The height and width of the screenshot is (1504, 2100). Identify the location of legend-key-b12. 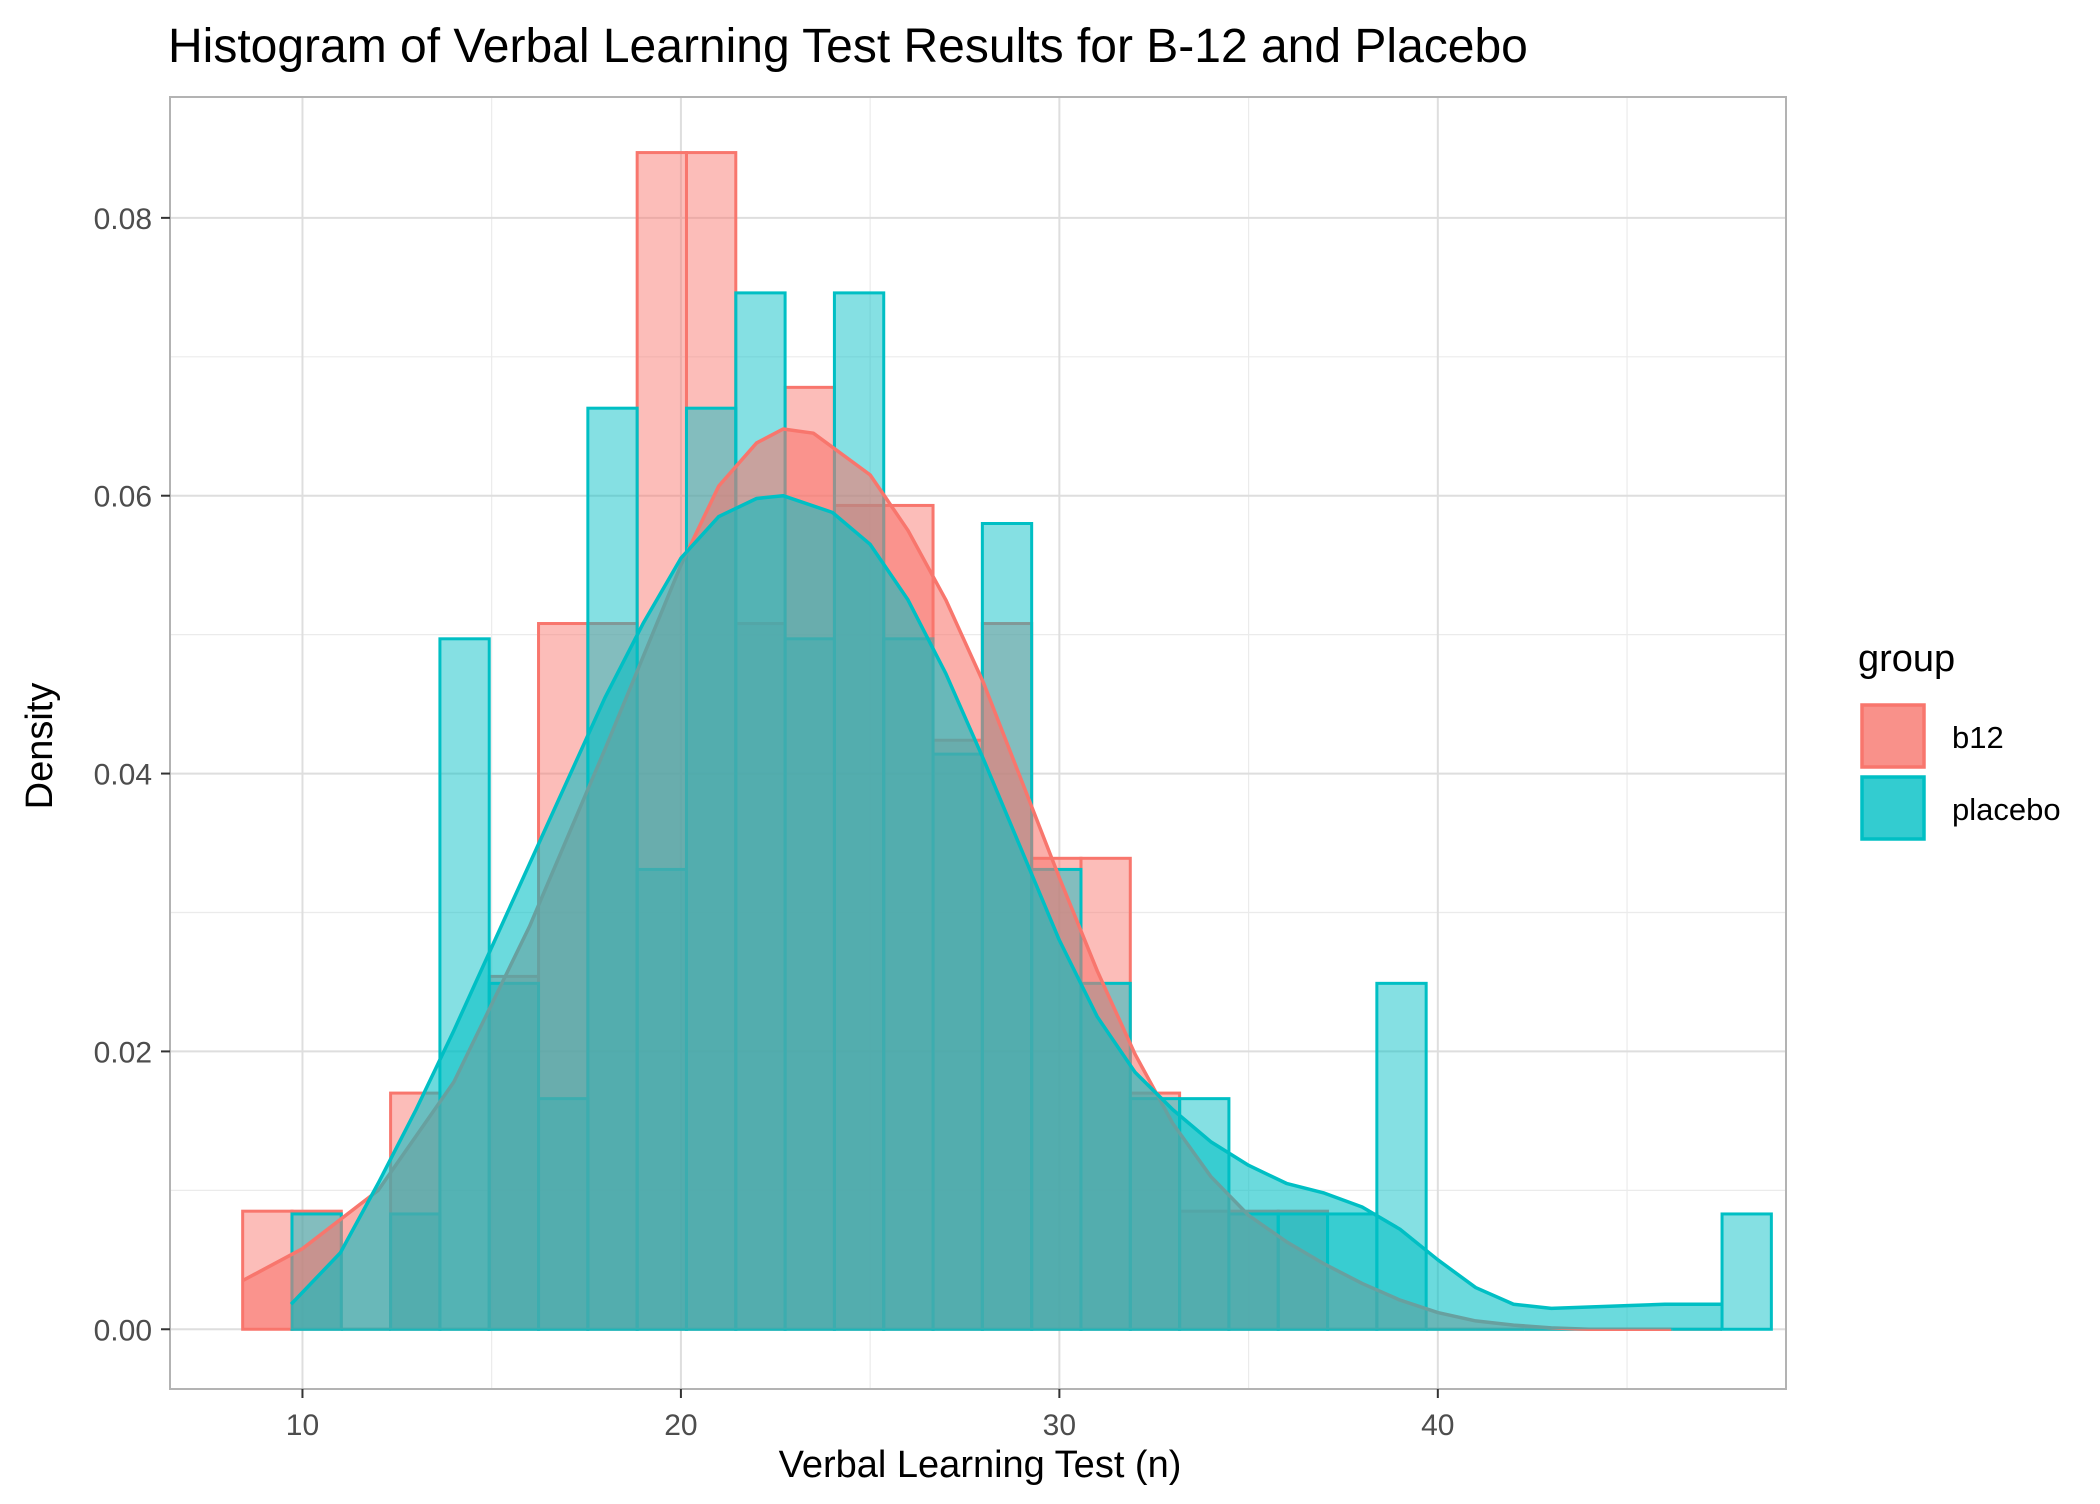
(1893, 736).